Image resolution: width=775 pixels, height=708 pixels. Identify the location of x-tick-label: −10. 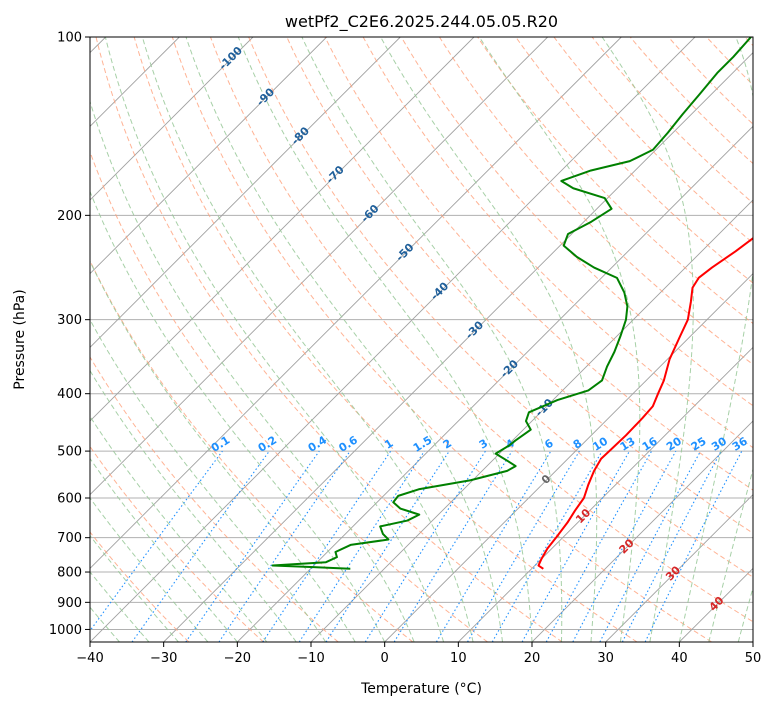
(310, 658).